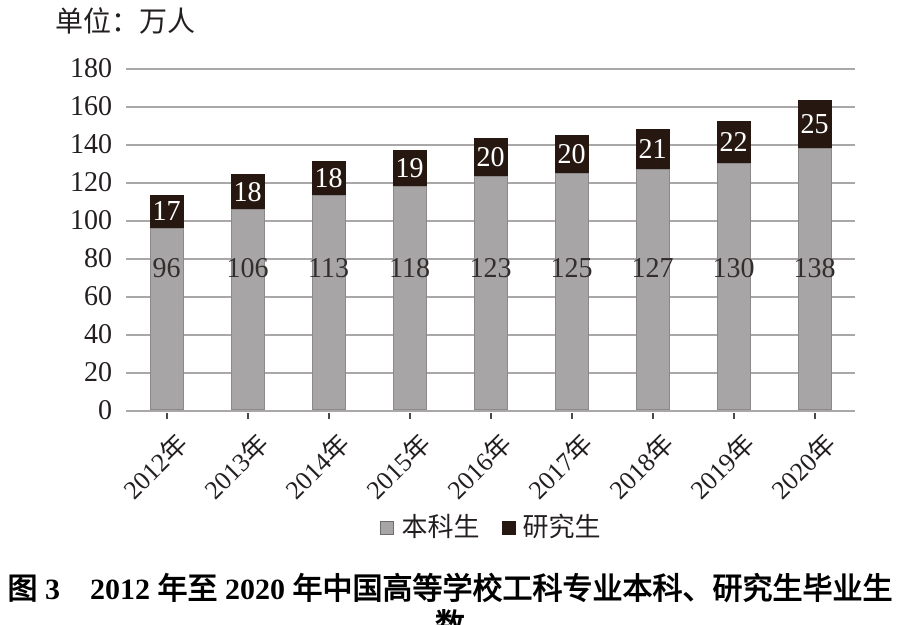  What do you see at coordinates (387, 528) in the screenshot?
I see `undergraduate-swatch` at bounding box center [387, 528].